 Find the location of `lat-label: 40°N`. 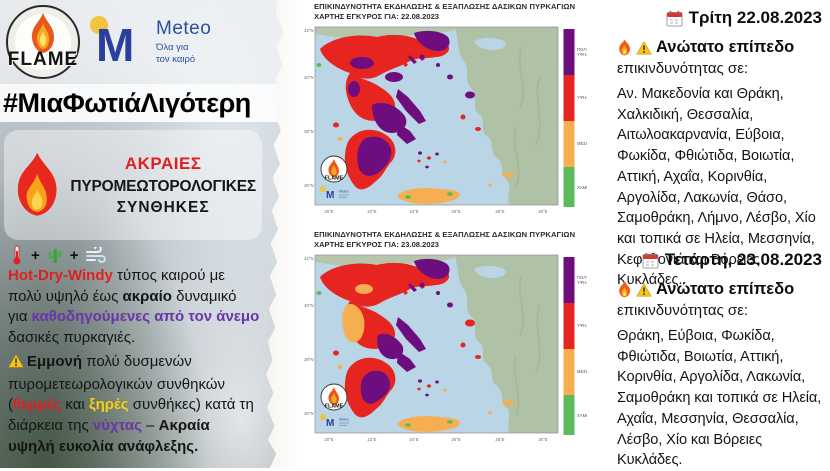

lat-label: 40°N is located at coordinates (308, 305).